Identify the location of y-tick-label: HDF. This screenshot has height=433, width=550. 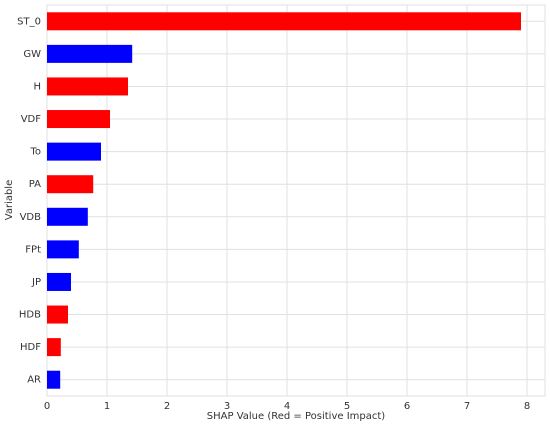
(30, 347).